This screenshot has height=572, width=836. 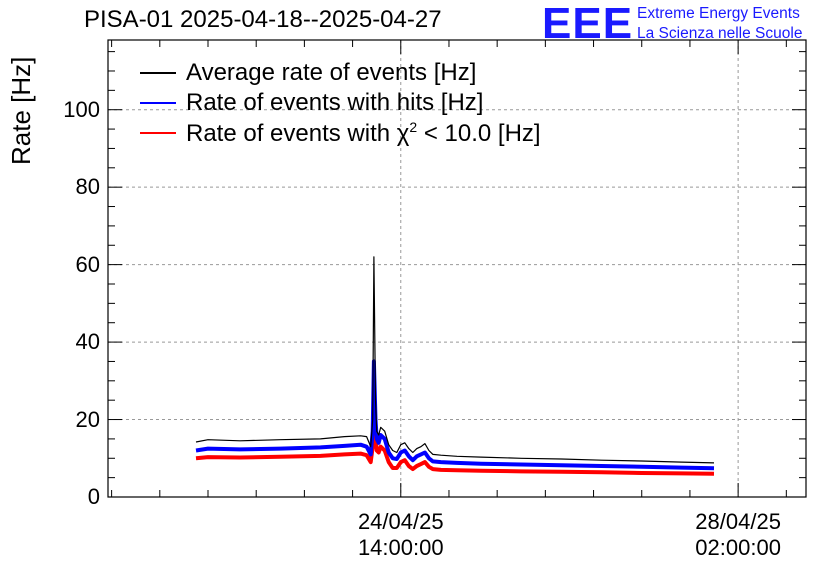 I want to click on x-tick-label: 28/04/25 02:00:00, so click(x=738, y=535).